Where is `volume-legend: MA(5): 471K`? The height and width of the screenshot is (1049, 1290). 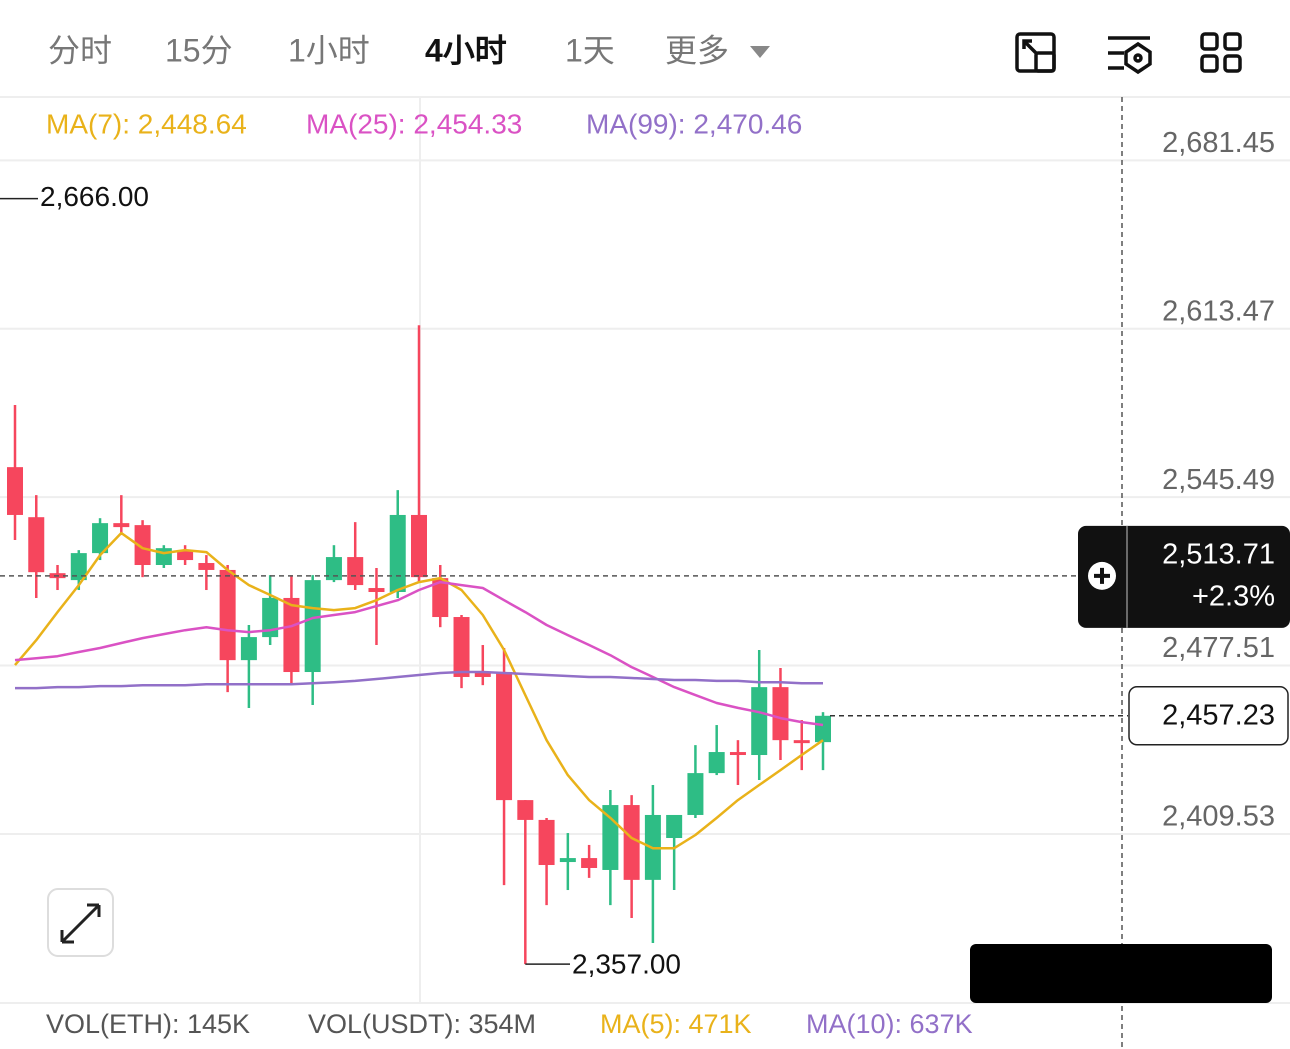
volume-legend: MA(5): 471K is located at coordinates (676, 1024).